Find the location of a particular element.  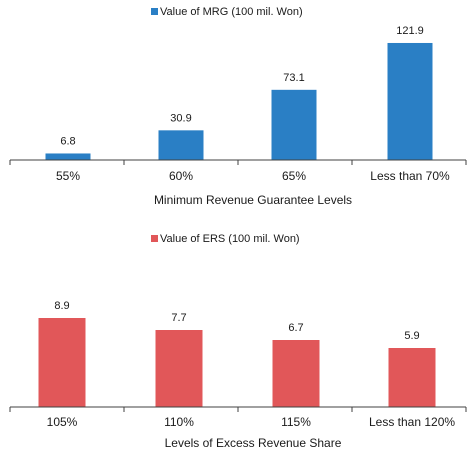

data-label: 8.9 is located at coordinates (61, 306).